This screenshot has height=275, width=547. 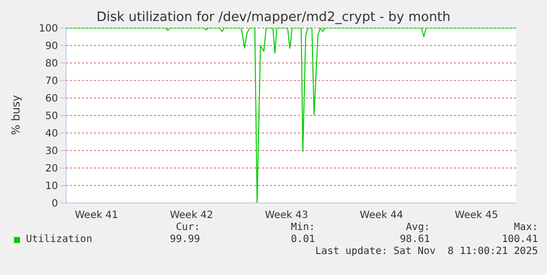 What do you see at coordinates (415, 239) in the screenshot?
I see `text: 98.61` at bounding box center [415, 239].